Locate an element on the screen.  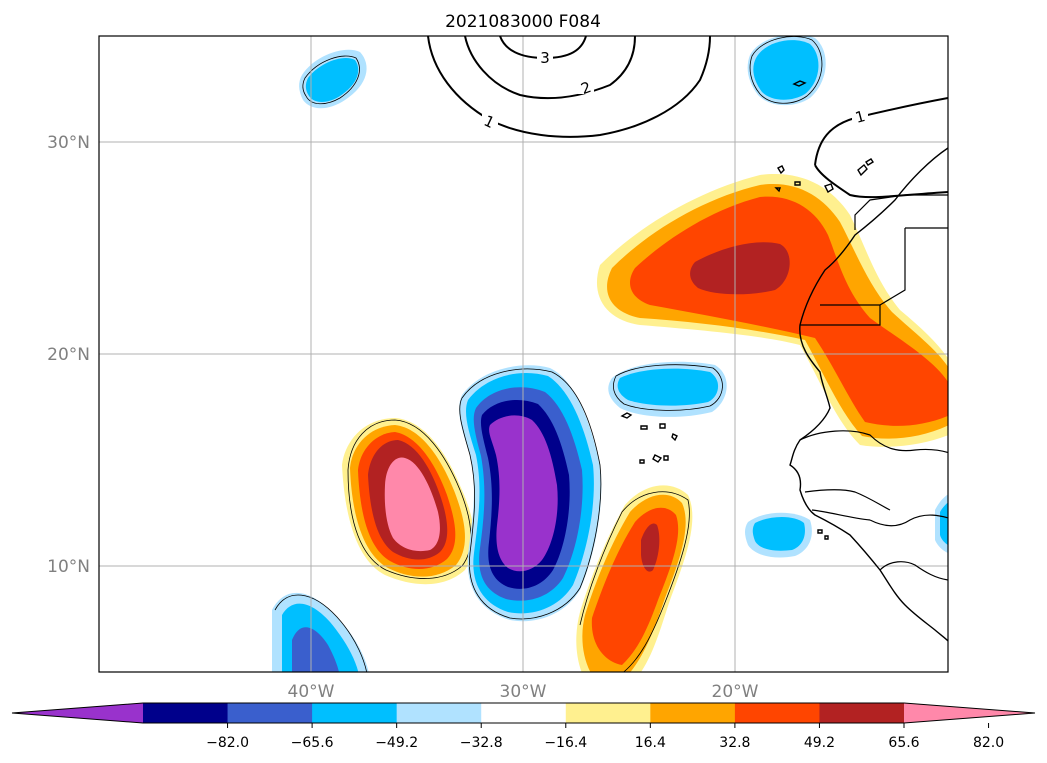
contour-lines is located at coordinates (687, 117).